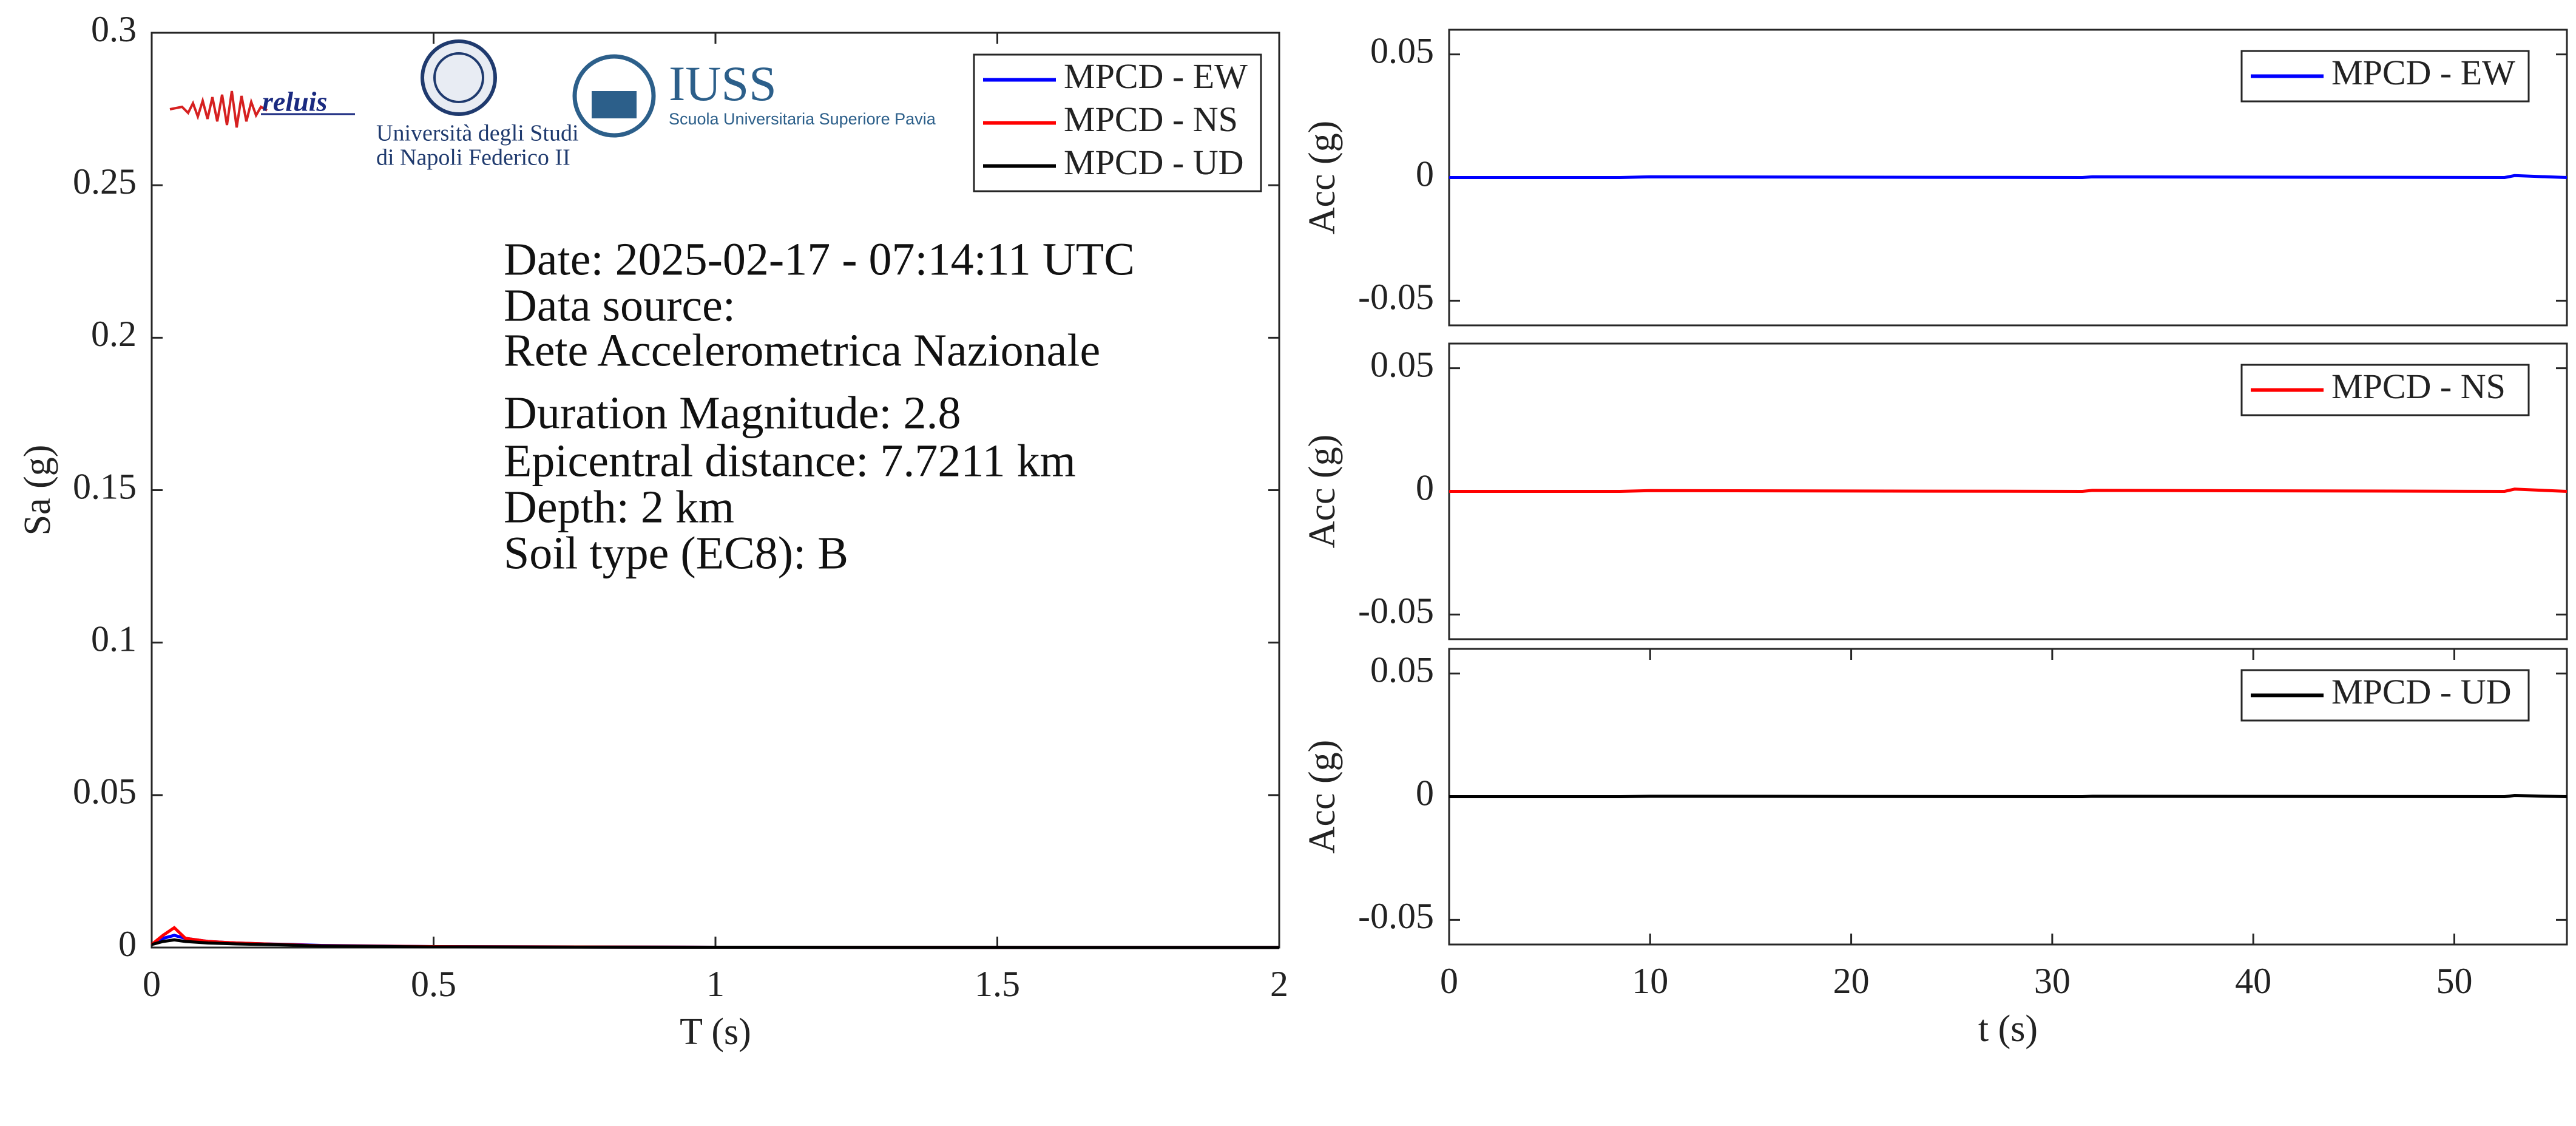  I want to click on annotation: Data source:, so click(619, 305).